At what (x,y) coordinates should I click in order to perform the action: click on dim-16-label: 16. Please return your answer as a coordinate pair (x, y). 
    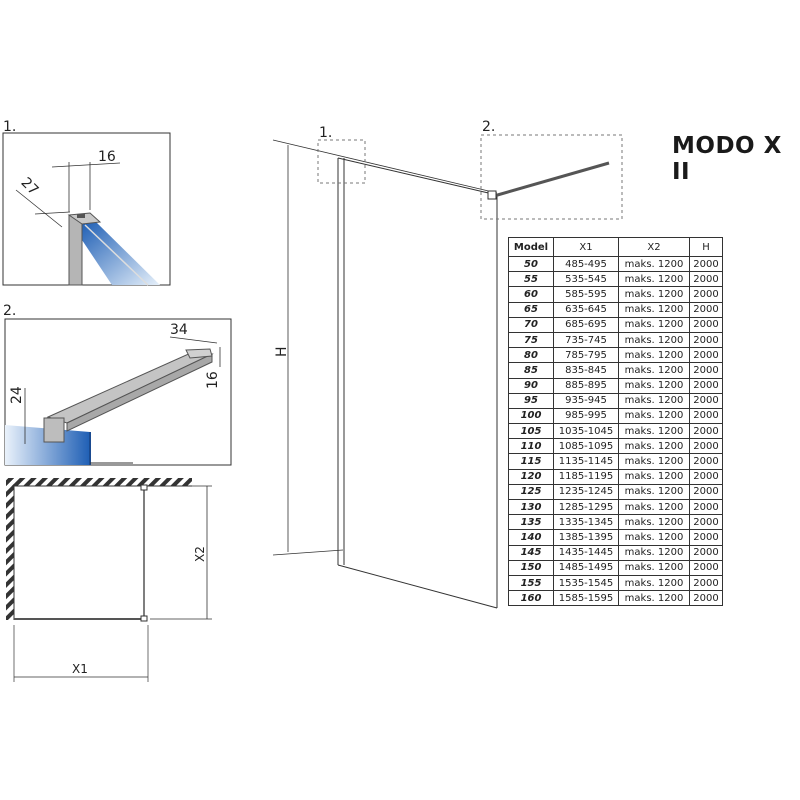
    Looking at the image, I should click on (107, 157).